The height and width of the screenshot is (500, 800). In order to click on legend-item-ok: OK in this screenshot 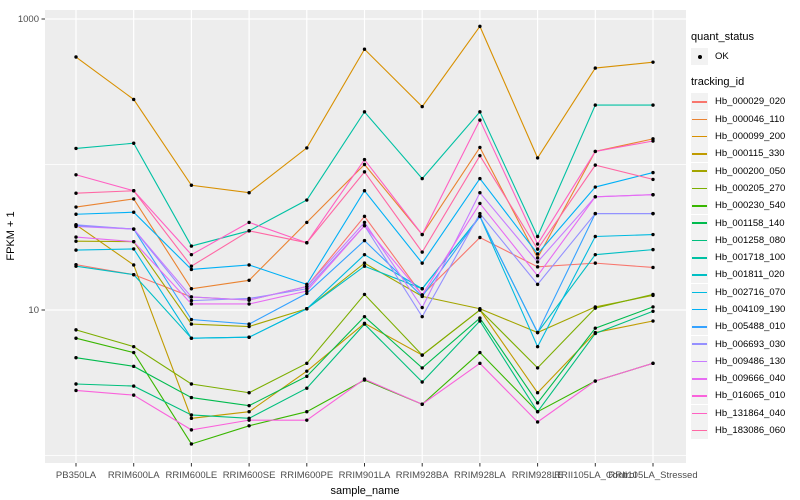, I will do `click(745, 57)`.